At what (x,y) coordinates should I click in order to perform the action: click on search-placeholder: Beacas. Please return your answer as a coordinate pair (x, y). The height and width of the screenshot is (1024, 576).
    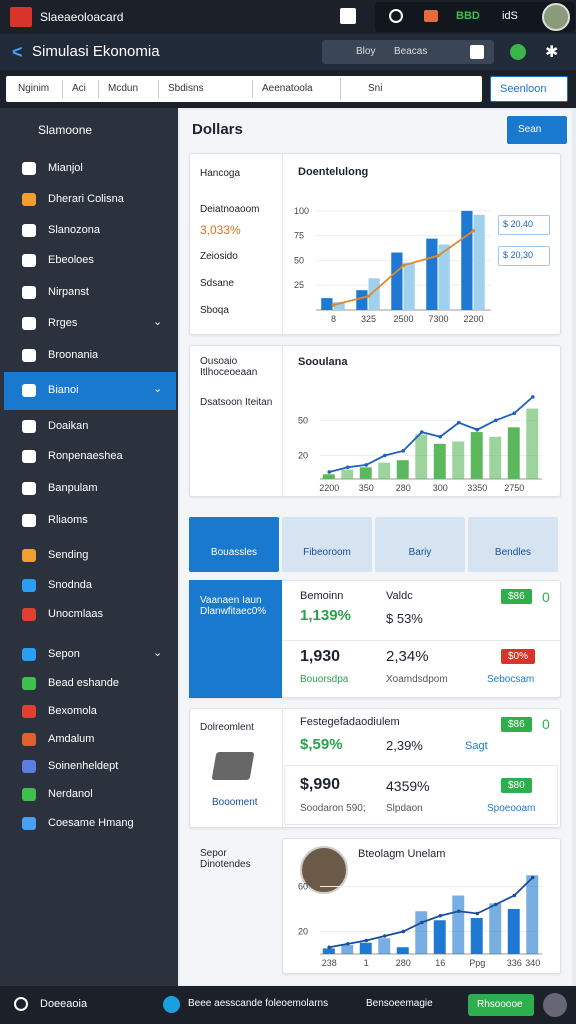
    Looking at the image, I should click on (411, 51).